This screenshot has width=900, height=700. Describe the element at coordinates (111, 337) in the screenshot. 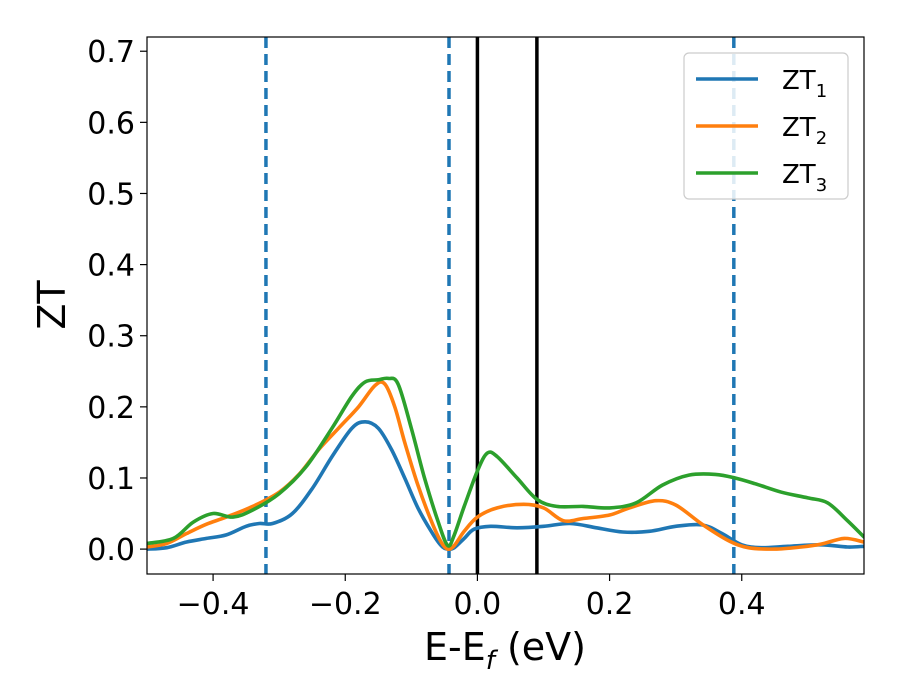

I see `y-tick-label: 0.3` at that location.